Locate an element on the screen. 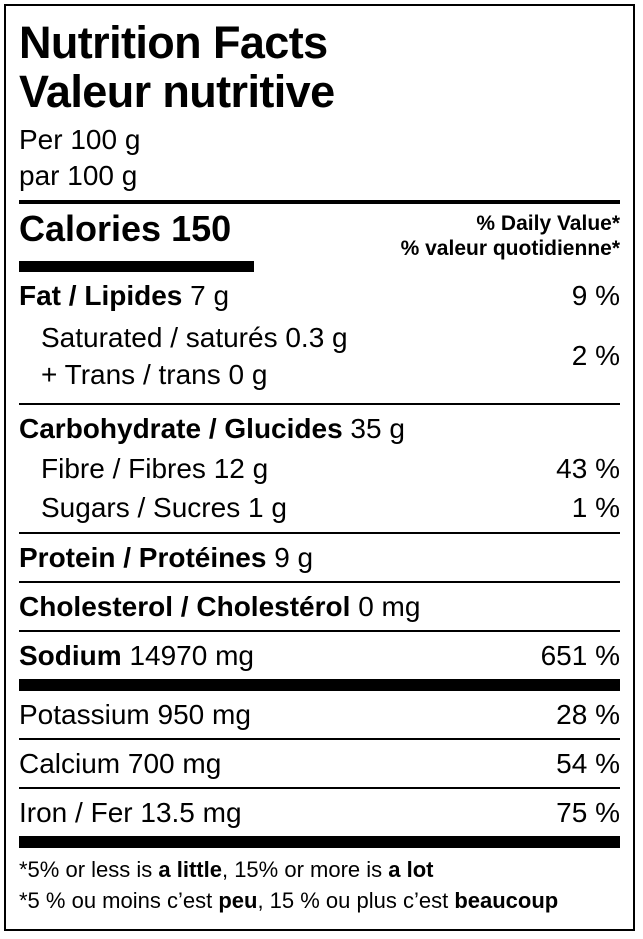 The width and height of the screenshot is (643, 939). footnote-english-emphasis1: a little is located at coordinates (190, 869).